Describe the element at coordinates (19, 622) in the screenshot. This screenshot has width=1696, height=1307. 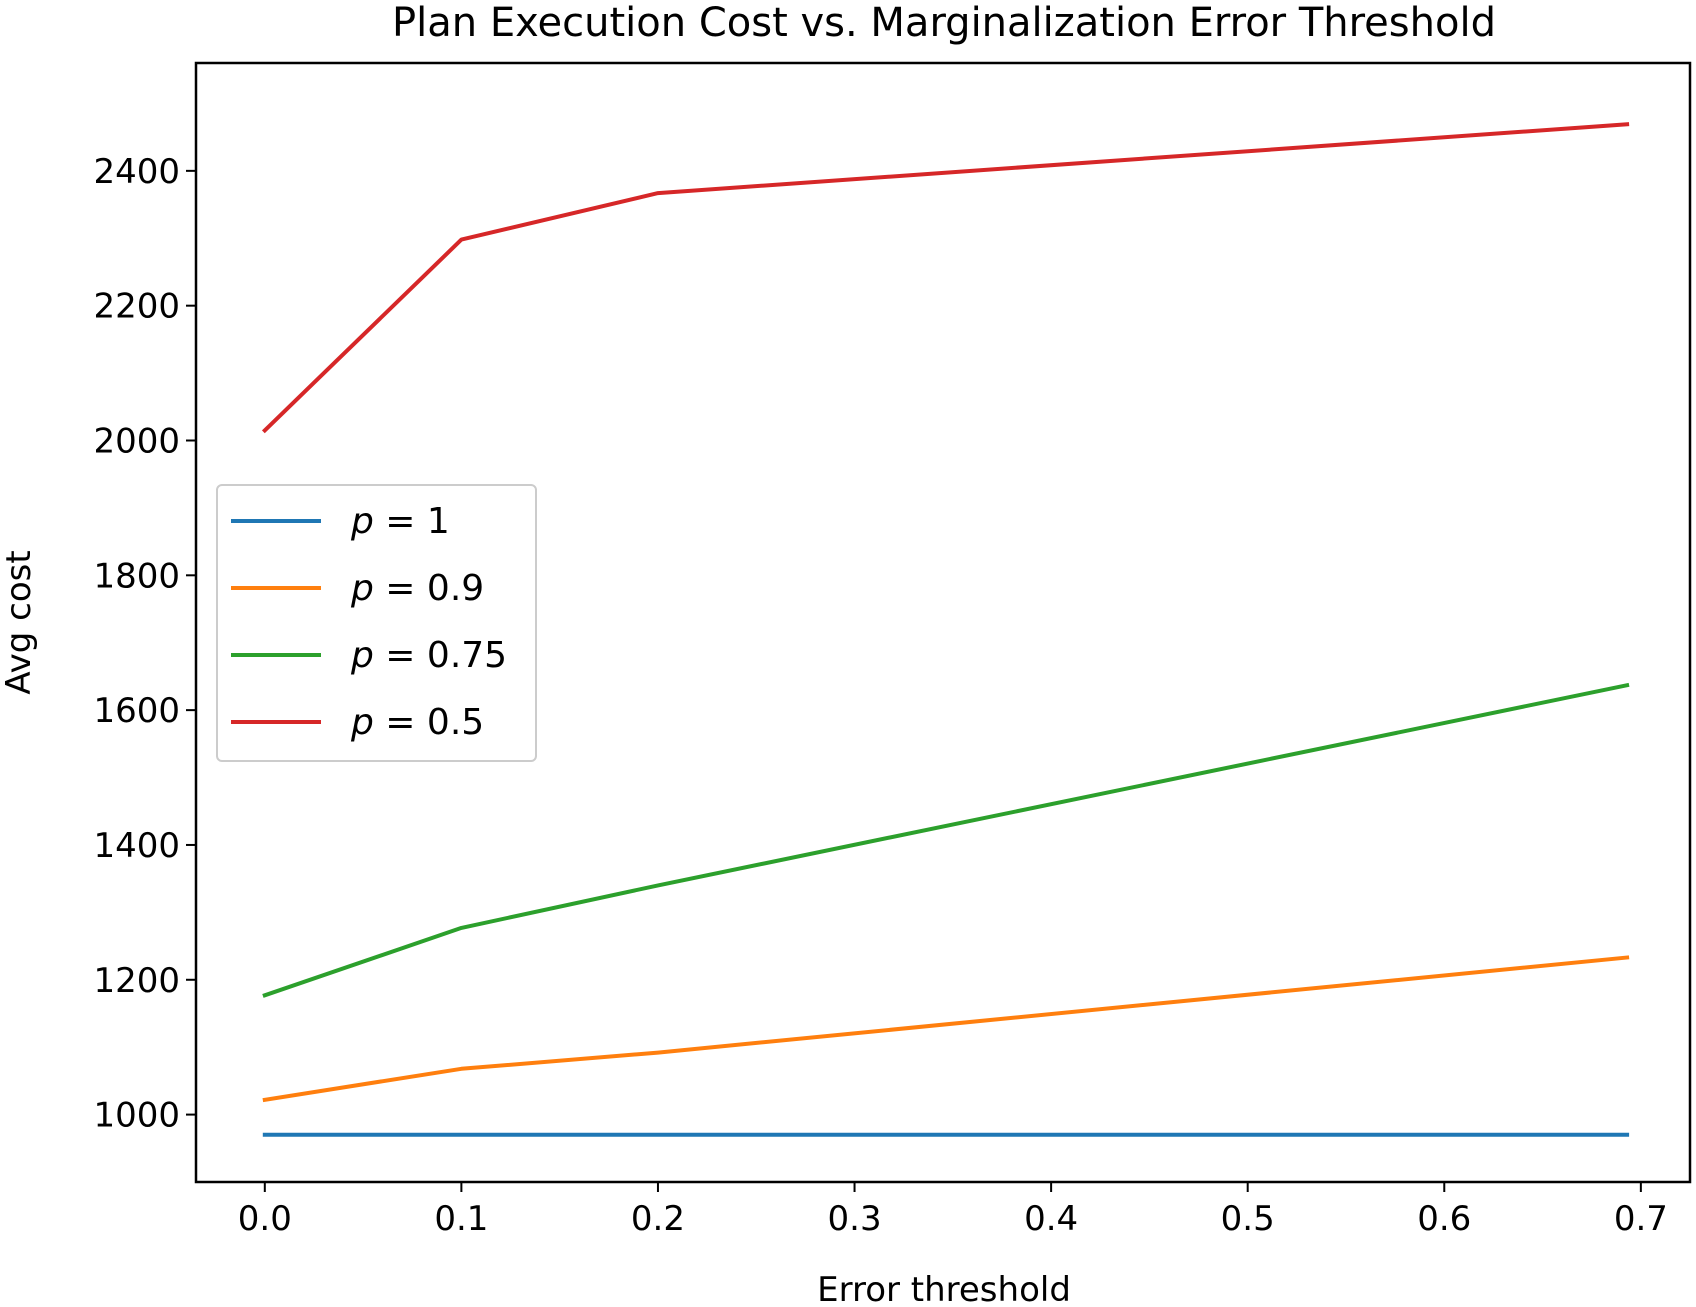
I see `y-axis-label: Avg cost` at that location.